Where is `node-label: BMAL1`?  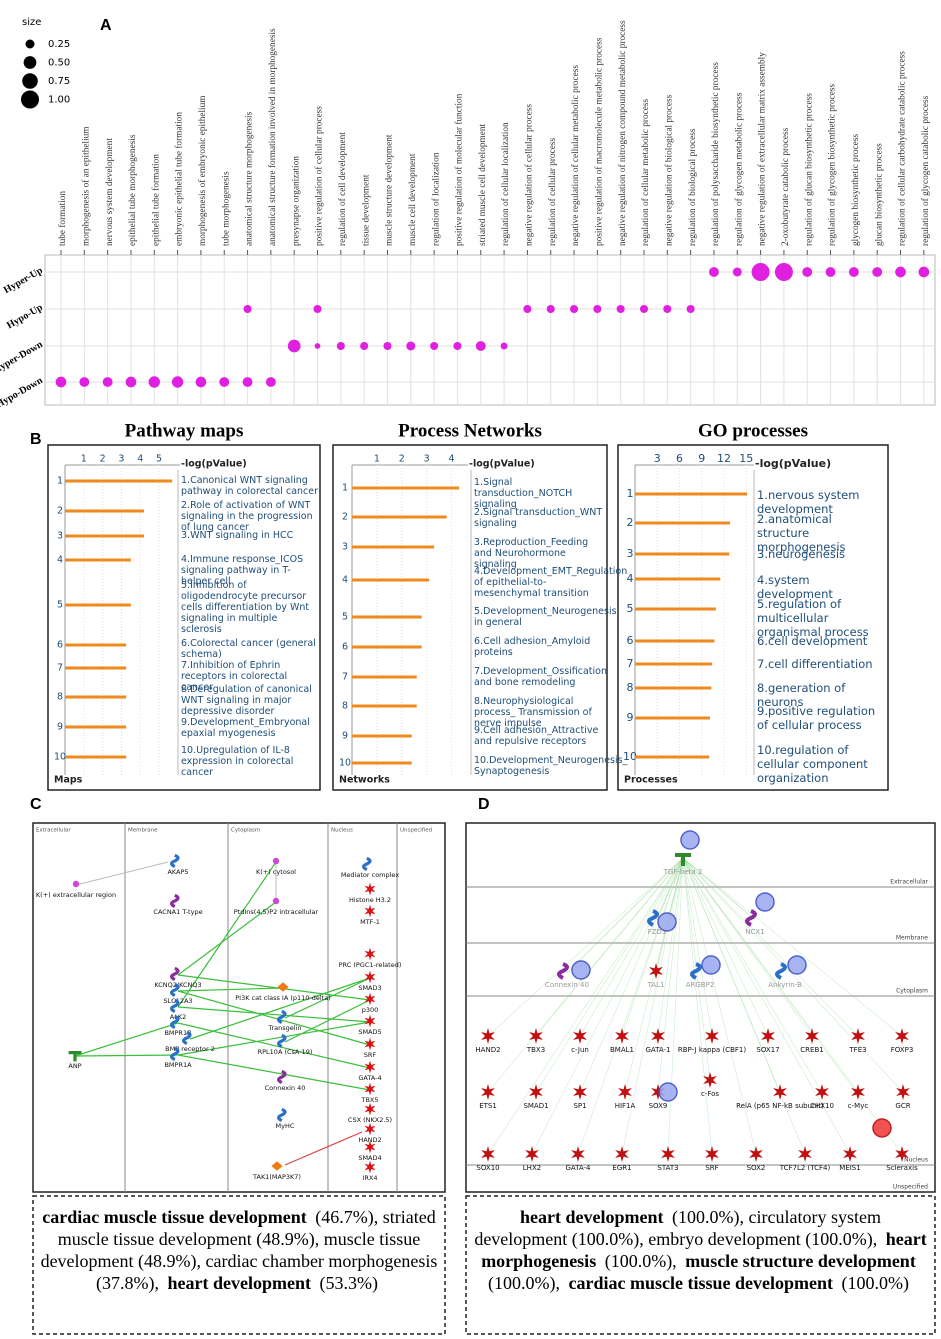 node-label: BMAL1 is located at coordinates (622, 1050).